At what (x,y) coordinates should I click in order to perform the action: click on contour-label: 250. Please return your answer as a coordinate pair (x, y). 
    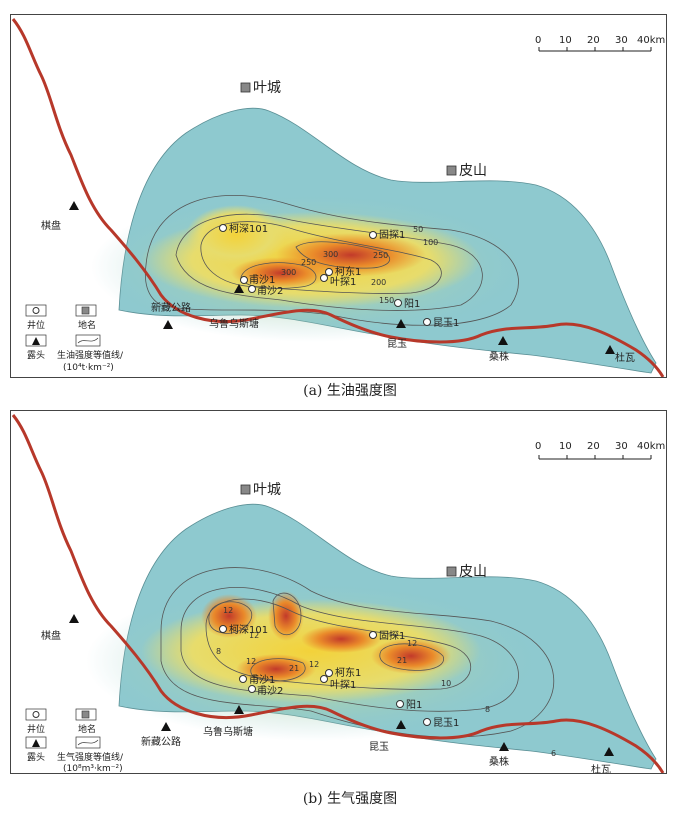
    Looking at the image, I should click on (308, 262).